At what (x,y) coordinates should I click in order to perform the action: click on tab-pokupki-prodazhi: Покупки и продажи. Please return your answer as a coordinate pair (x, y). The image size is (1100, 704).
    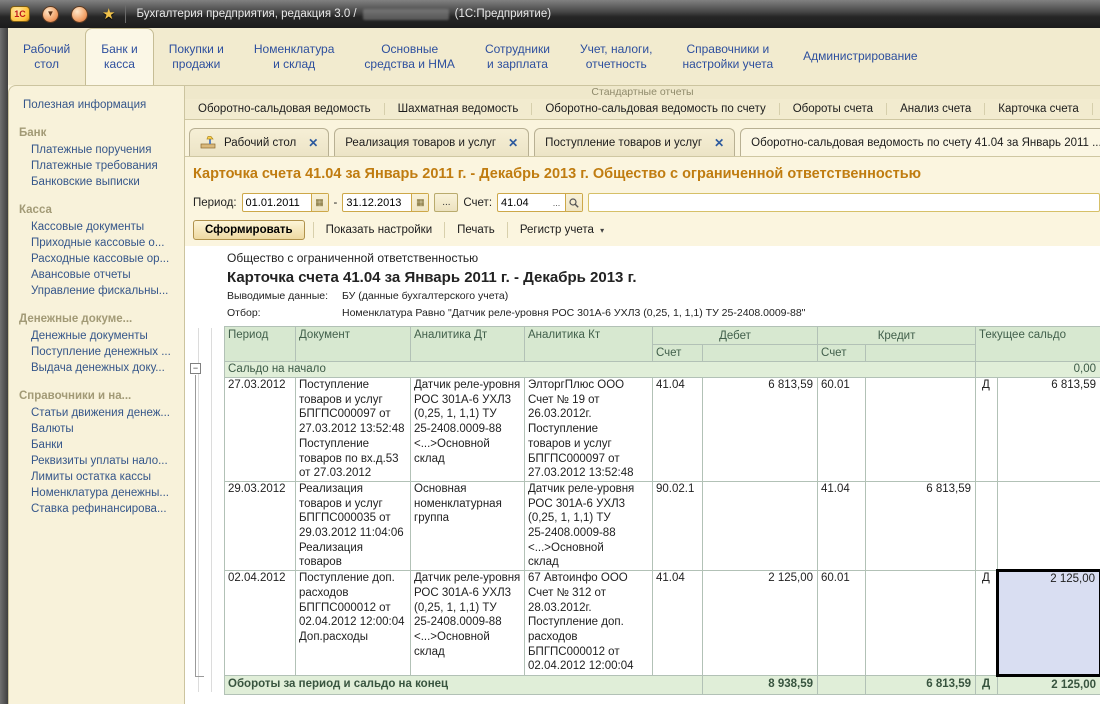
    Looking at the image, I should click on (196, 56).